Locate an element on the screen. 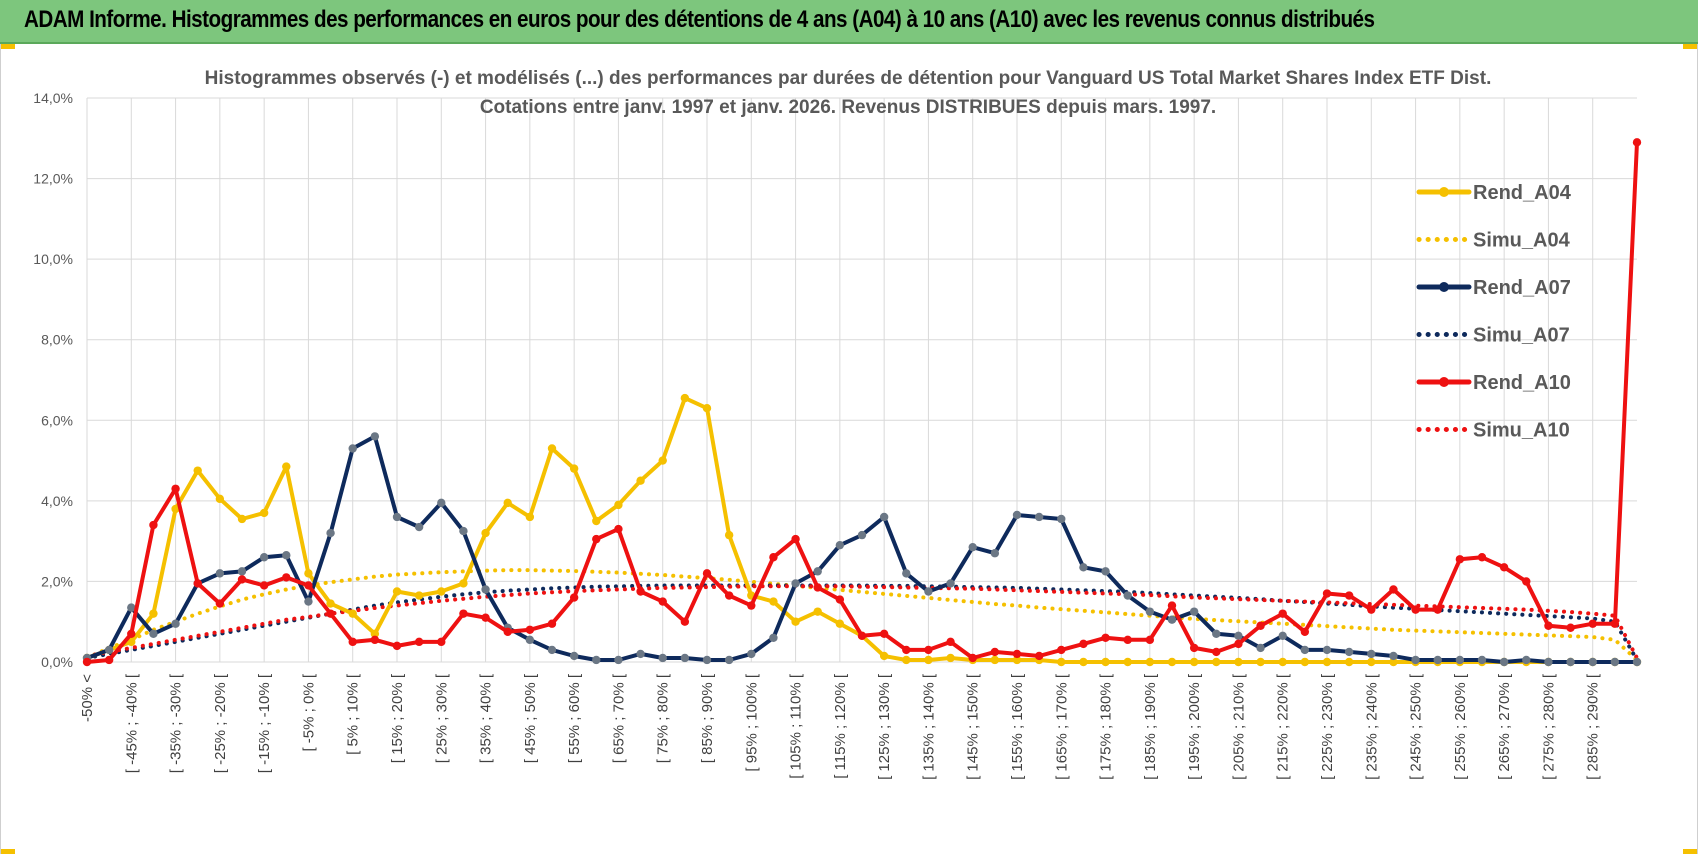 This screenshot has width=1698, height=854. y-tick-label: 2,0% is located at coordinates (57, 581).